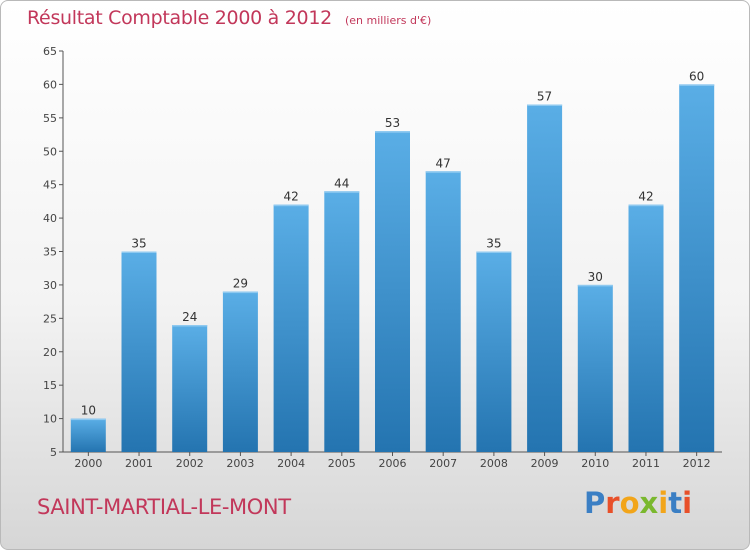 This screenshot has width=750, height=550. Describe the element at coordinates (190, 463) in the screenshot. I see `x-tick-label: 2002` at that location.